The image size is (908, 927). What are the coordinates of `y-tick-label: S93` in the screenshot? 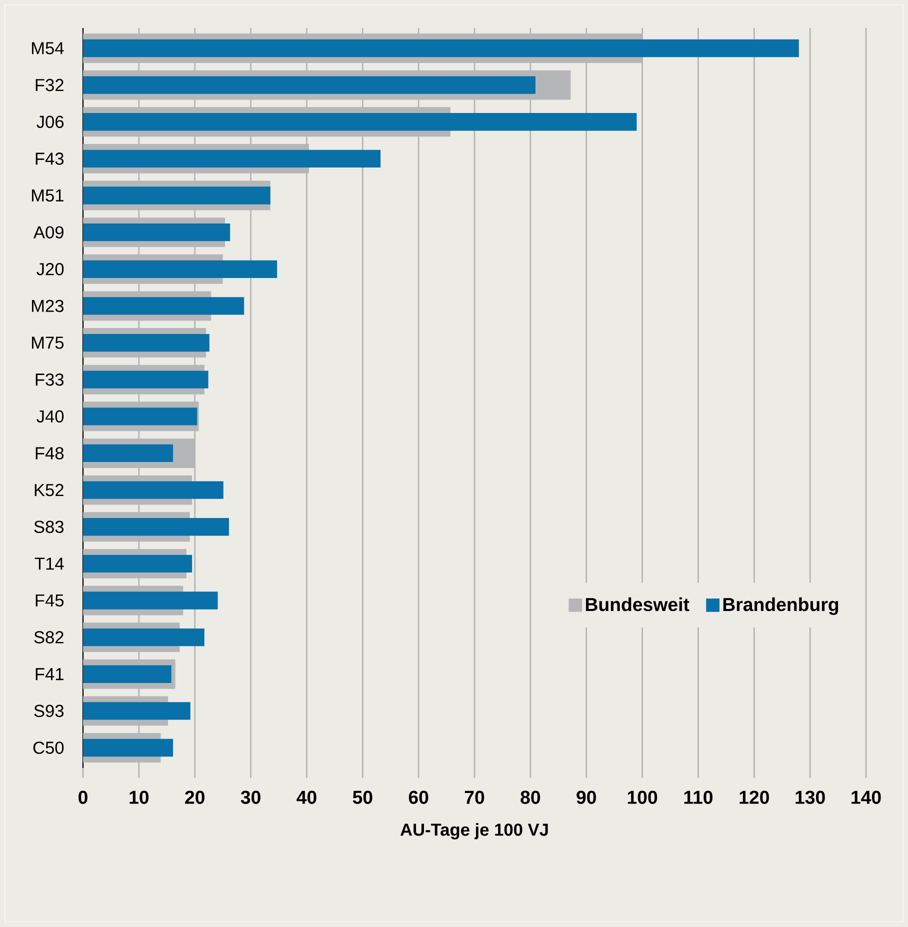 It's located at (49, 711).